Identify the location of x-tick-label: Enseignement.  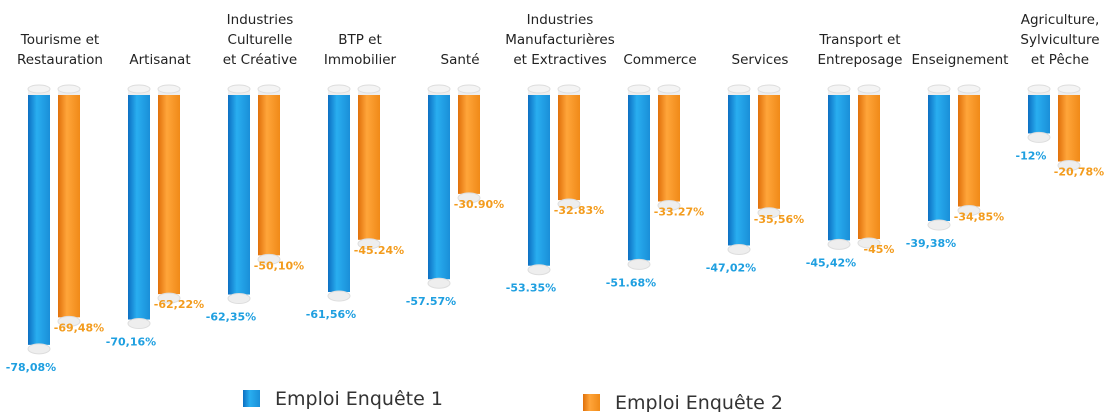
(960, 60).